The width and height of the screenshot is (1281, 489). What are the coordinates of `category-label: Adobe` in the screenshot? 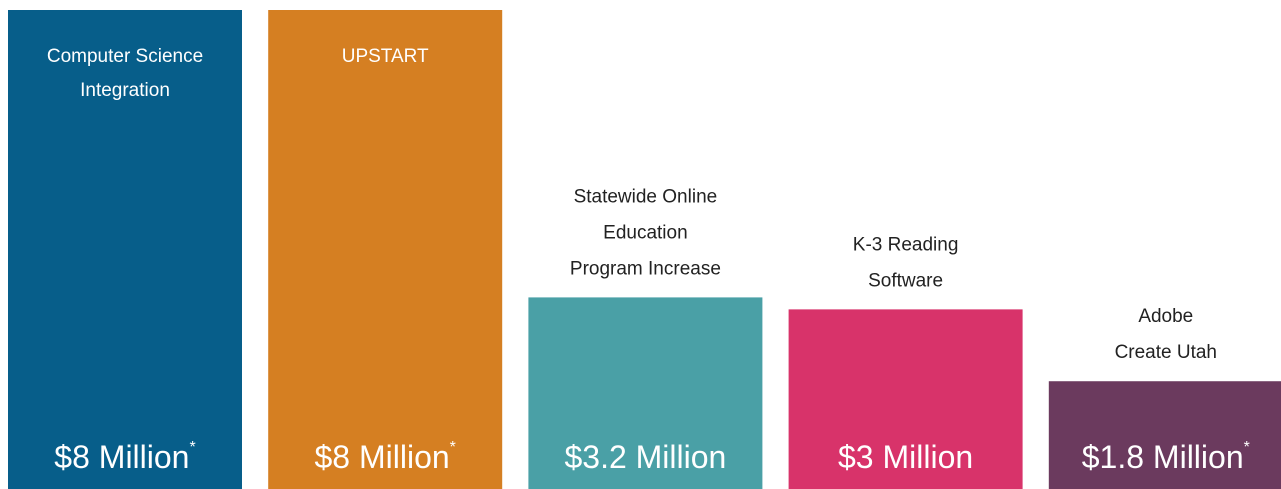 It's located at (1165, 316).